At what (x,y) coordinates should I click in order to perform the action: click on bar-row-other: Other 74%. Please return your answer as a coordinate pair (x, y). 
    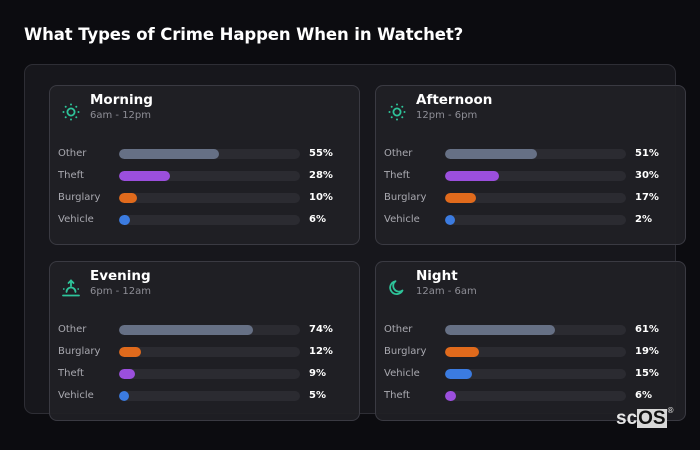
    Looking at the image, I should click on (204, 330).